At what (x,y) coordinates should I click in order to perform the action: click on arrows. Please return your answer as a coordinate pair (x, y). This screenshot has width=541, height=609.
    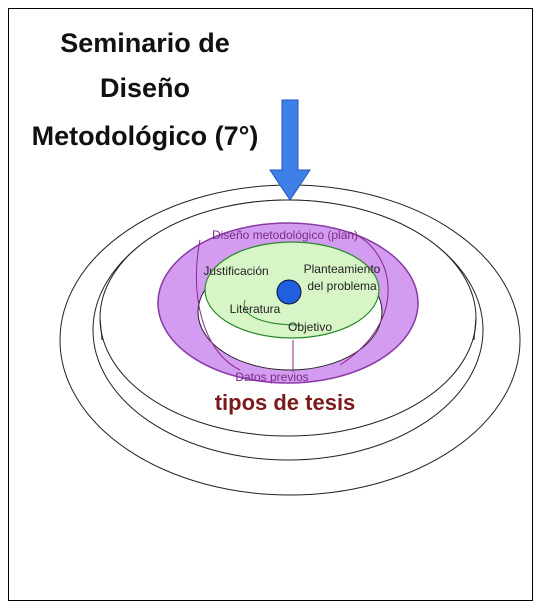
    Looking at the image, I should click on (292, 301).